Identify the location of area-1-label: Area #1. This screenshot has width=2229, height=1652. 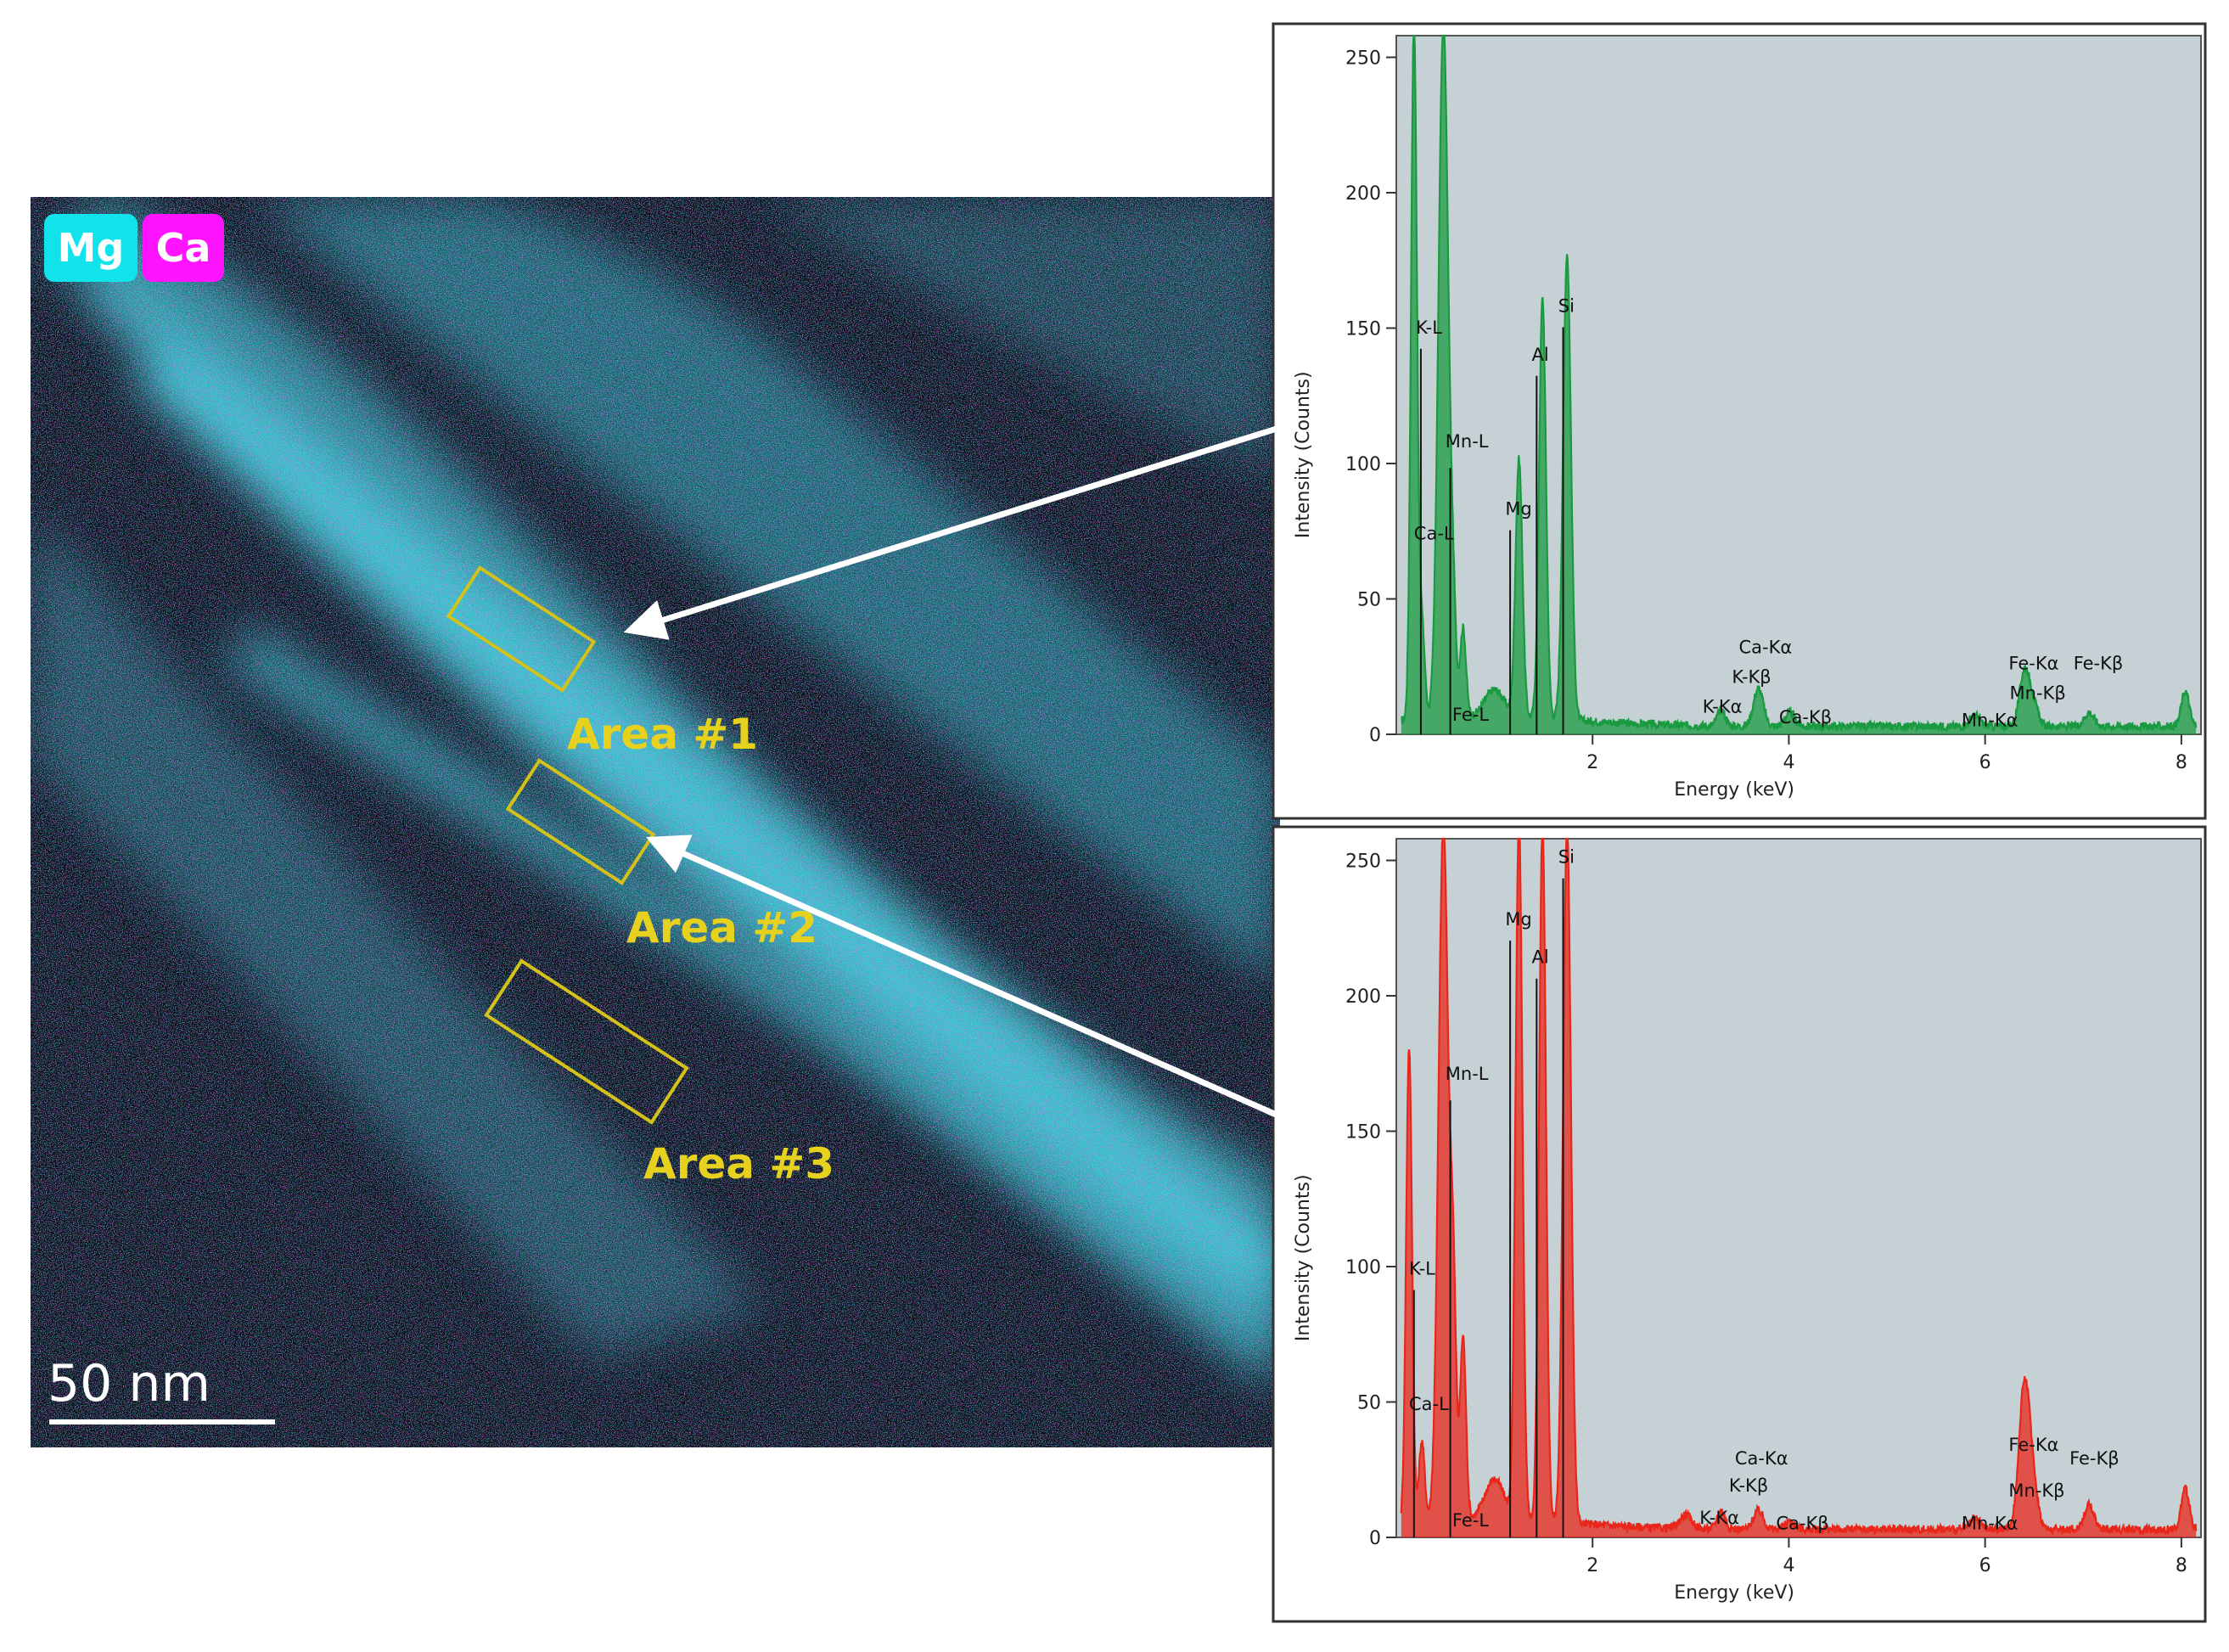
(662, 734).